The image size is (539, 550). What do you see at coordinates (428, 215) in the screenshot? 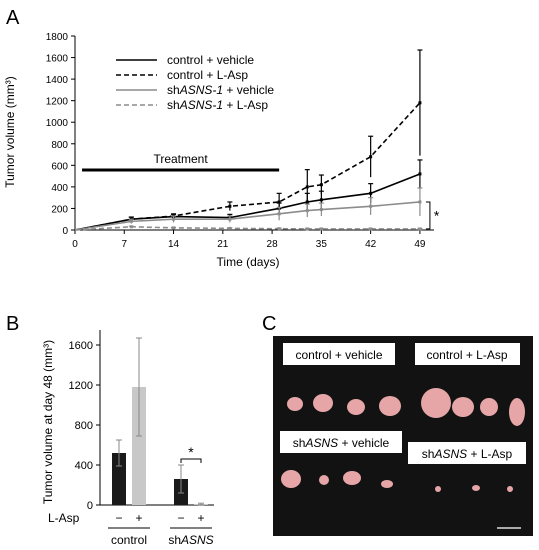
I see `significance-bracket` at bounding box center [428, 215].